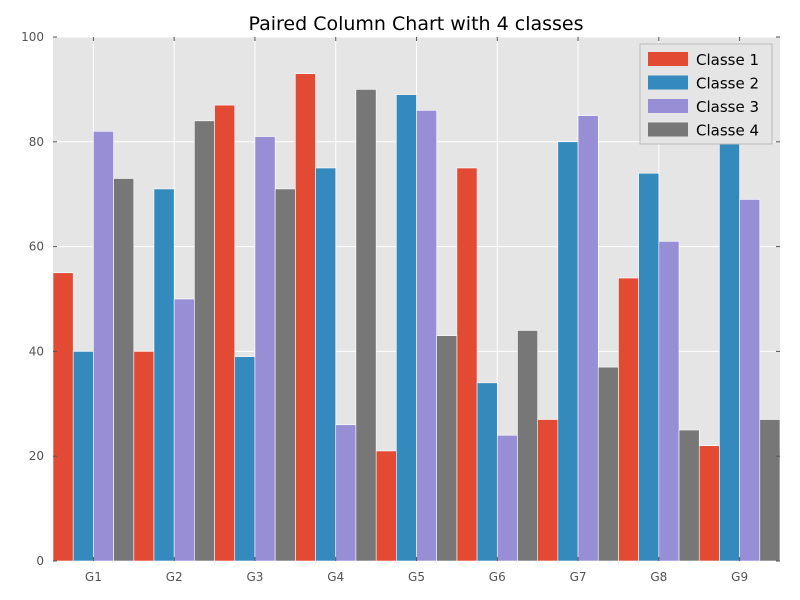 This screenshot has height=600, width=800. Describe the element at coordinates (254, 577) in the screenshot. I see `x-tick-label-g3: G3` at that location.